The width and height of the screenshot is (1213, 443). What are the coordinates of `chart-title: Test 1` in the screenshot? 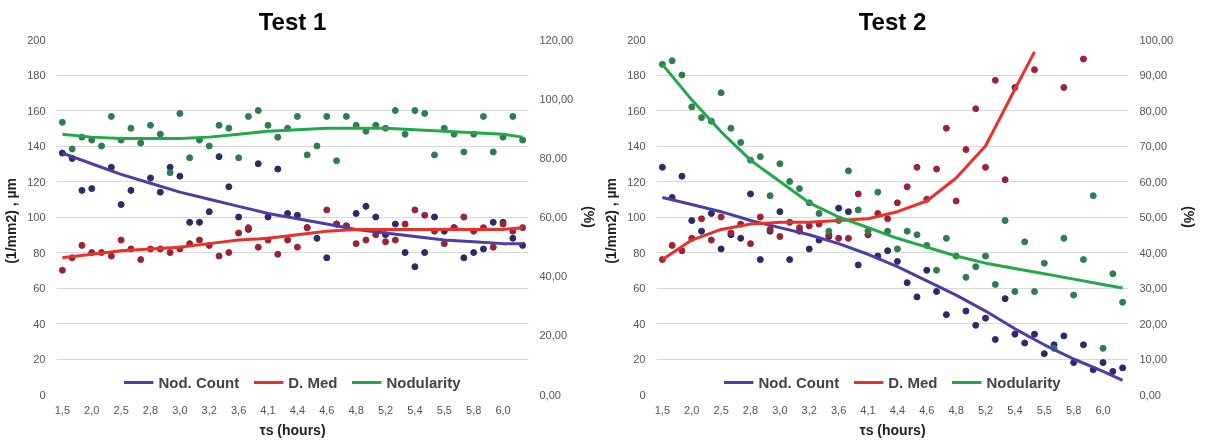 It's located at (292, 21).